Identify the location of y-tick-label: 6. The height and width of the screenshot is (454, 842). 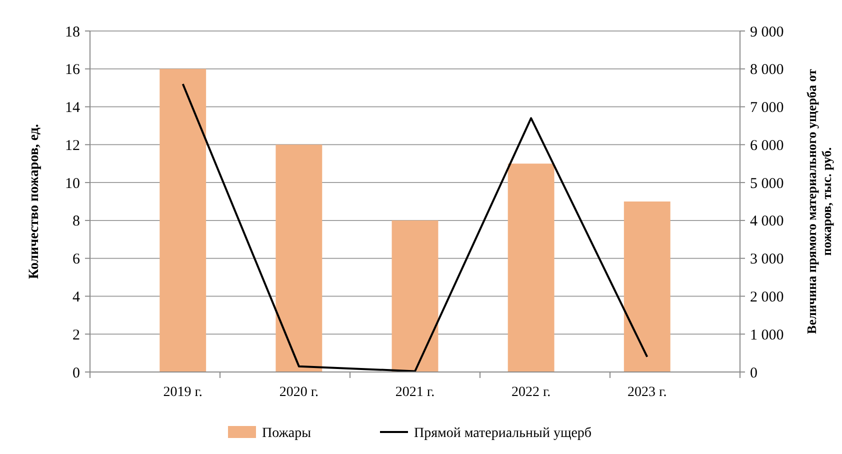
(76, 260).